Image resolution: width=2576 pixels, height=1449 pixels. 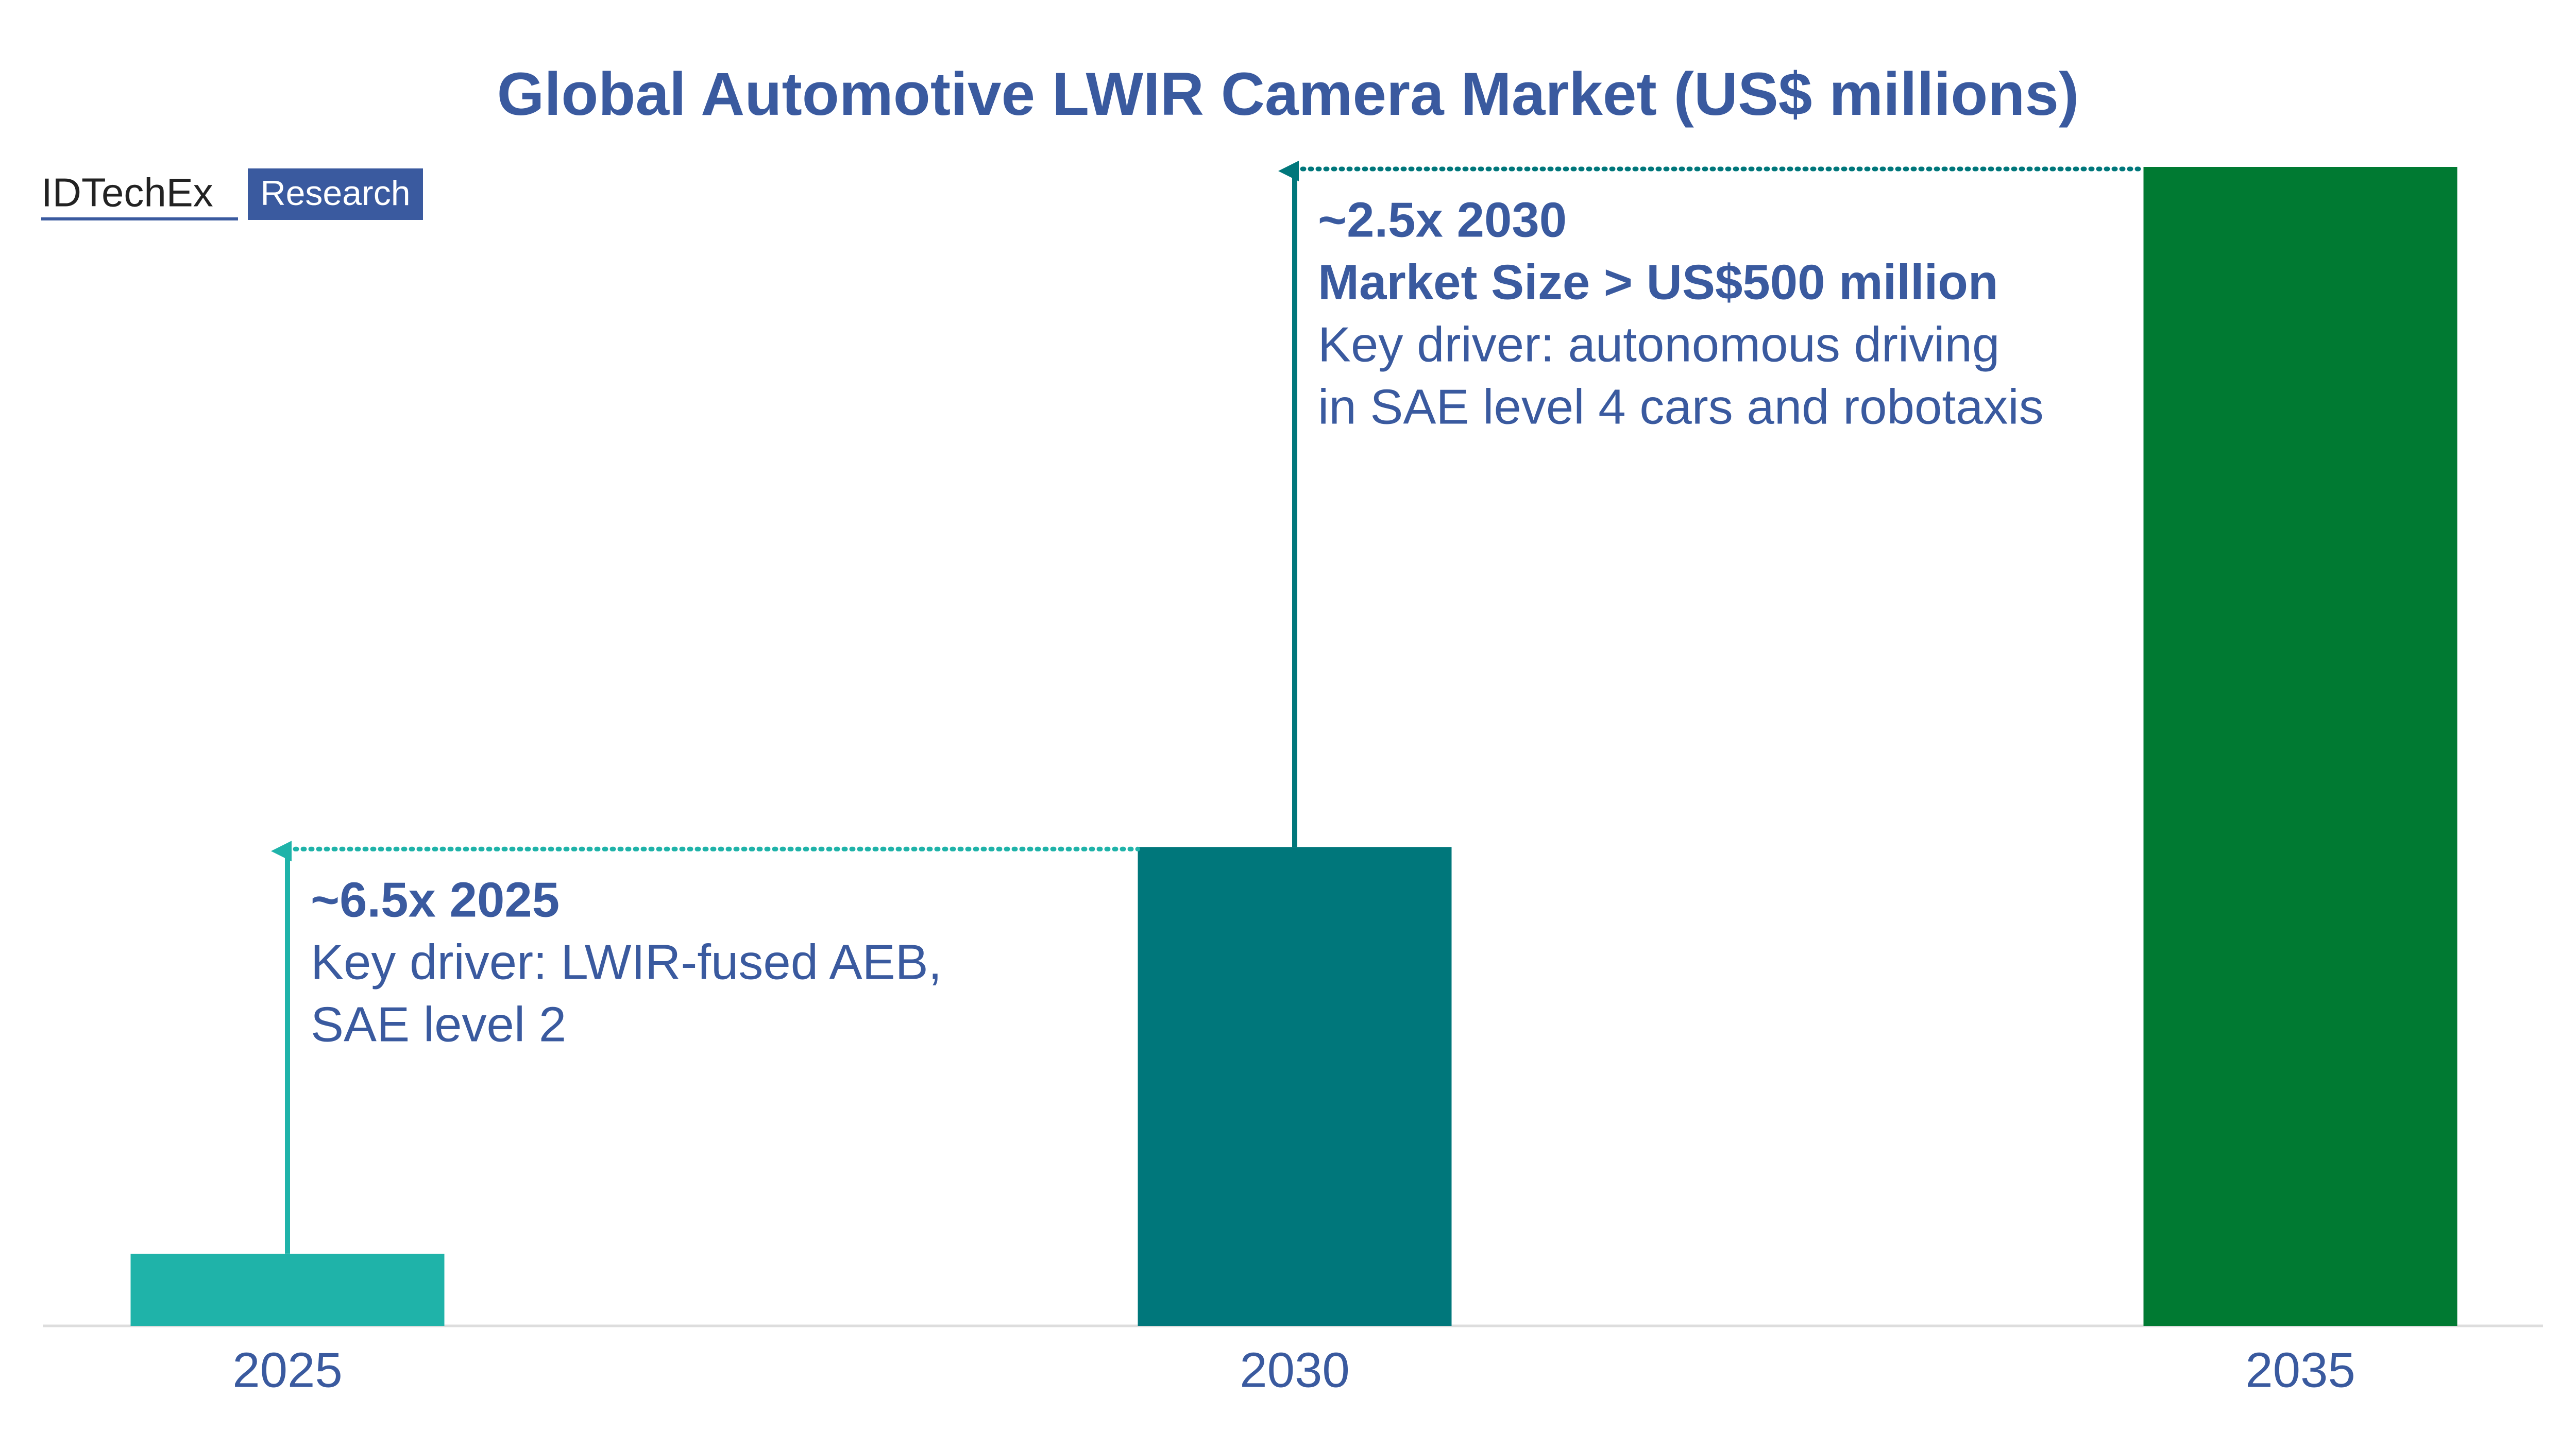 I want to click on logo-name: IDTechEx, so click(x=127, y=193).